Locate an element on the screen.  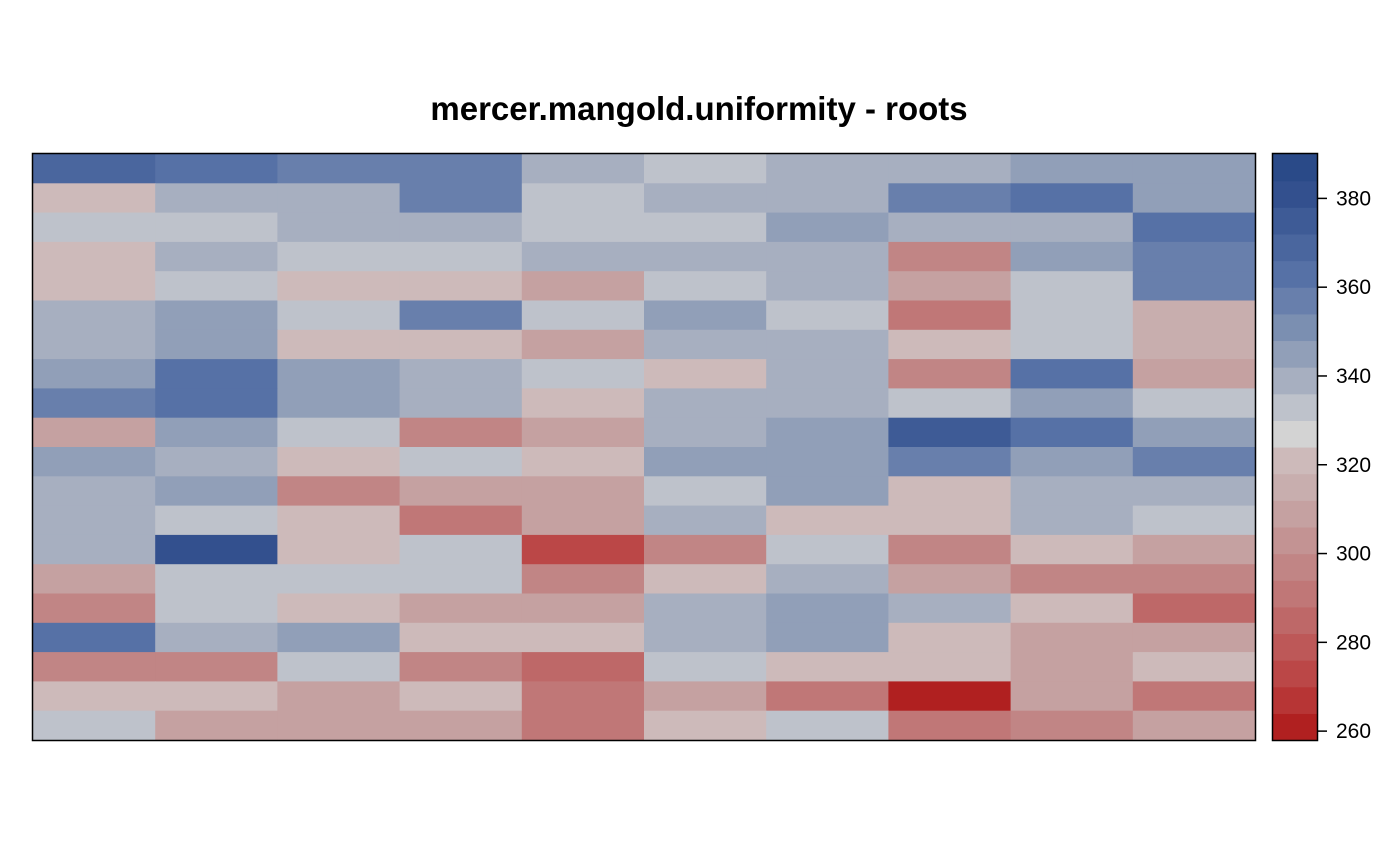
colorbar-tick-label: 320 is located at coordinates (1353, 465).